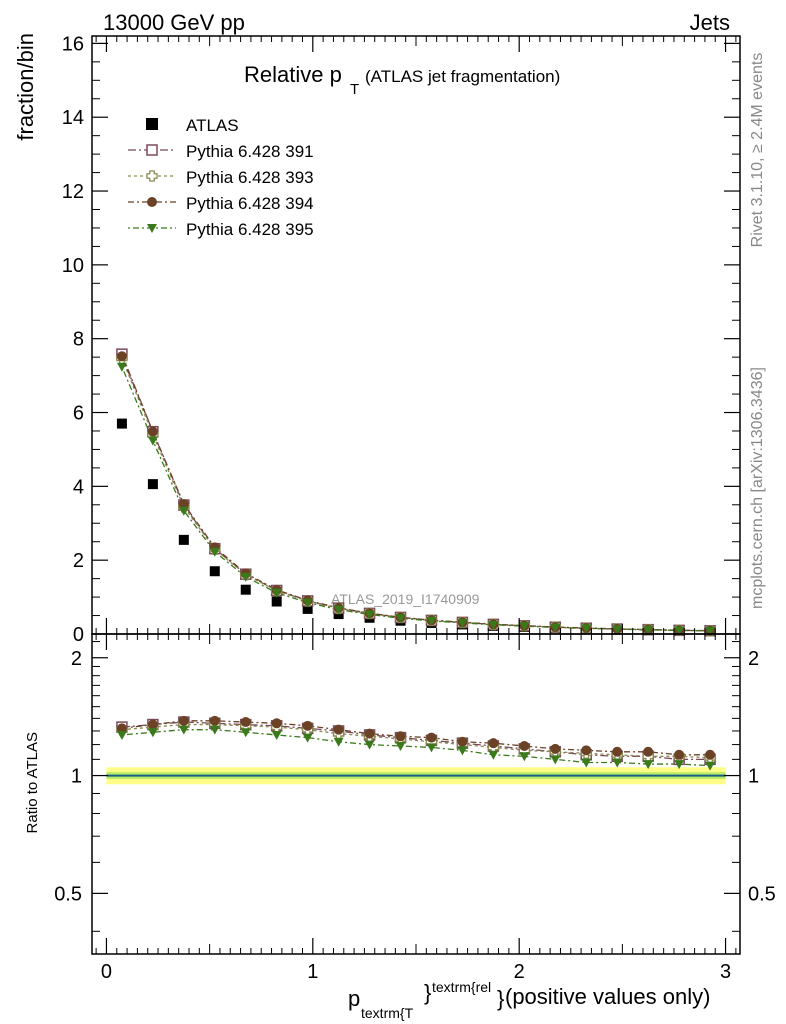 The height and width of the screenshot is (1024, 786). What do you see at coordinates (25, 87) in the screenshot?
I see `y-axis-label: fraction/bin` at bounding box center [25, 87].